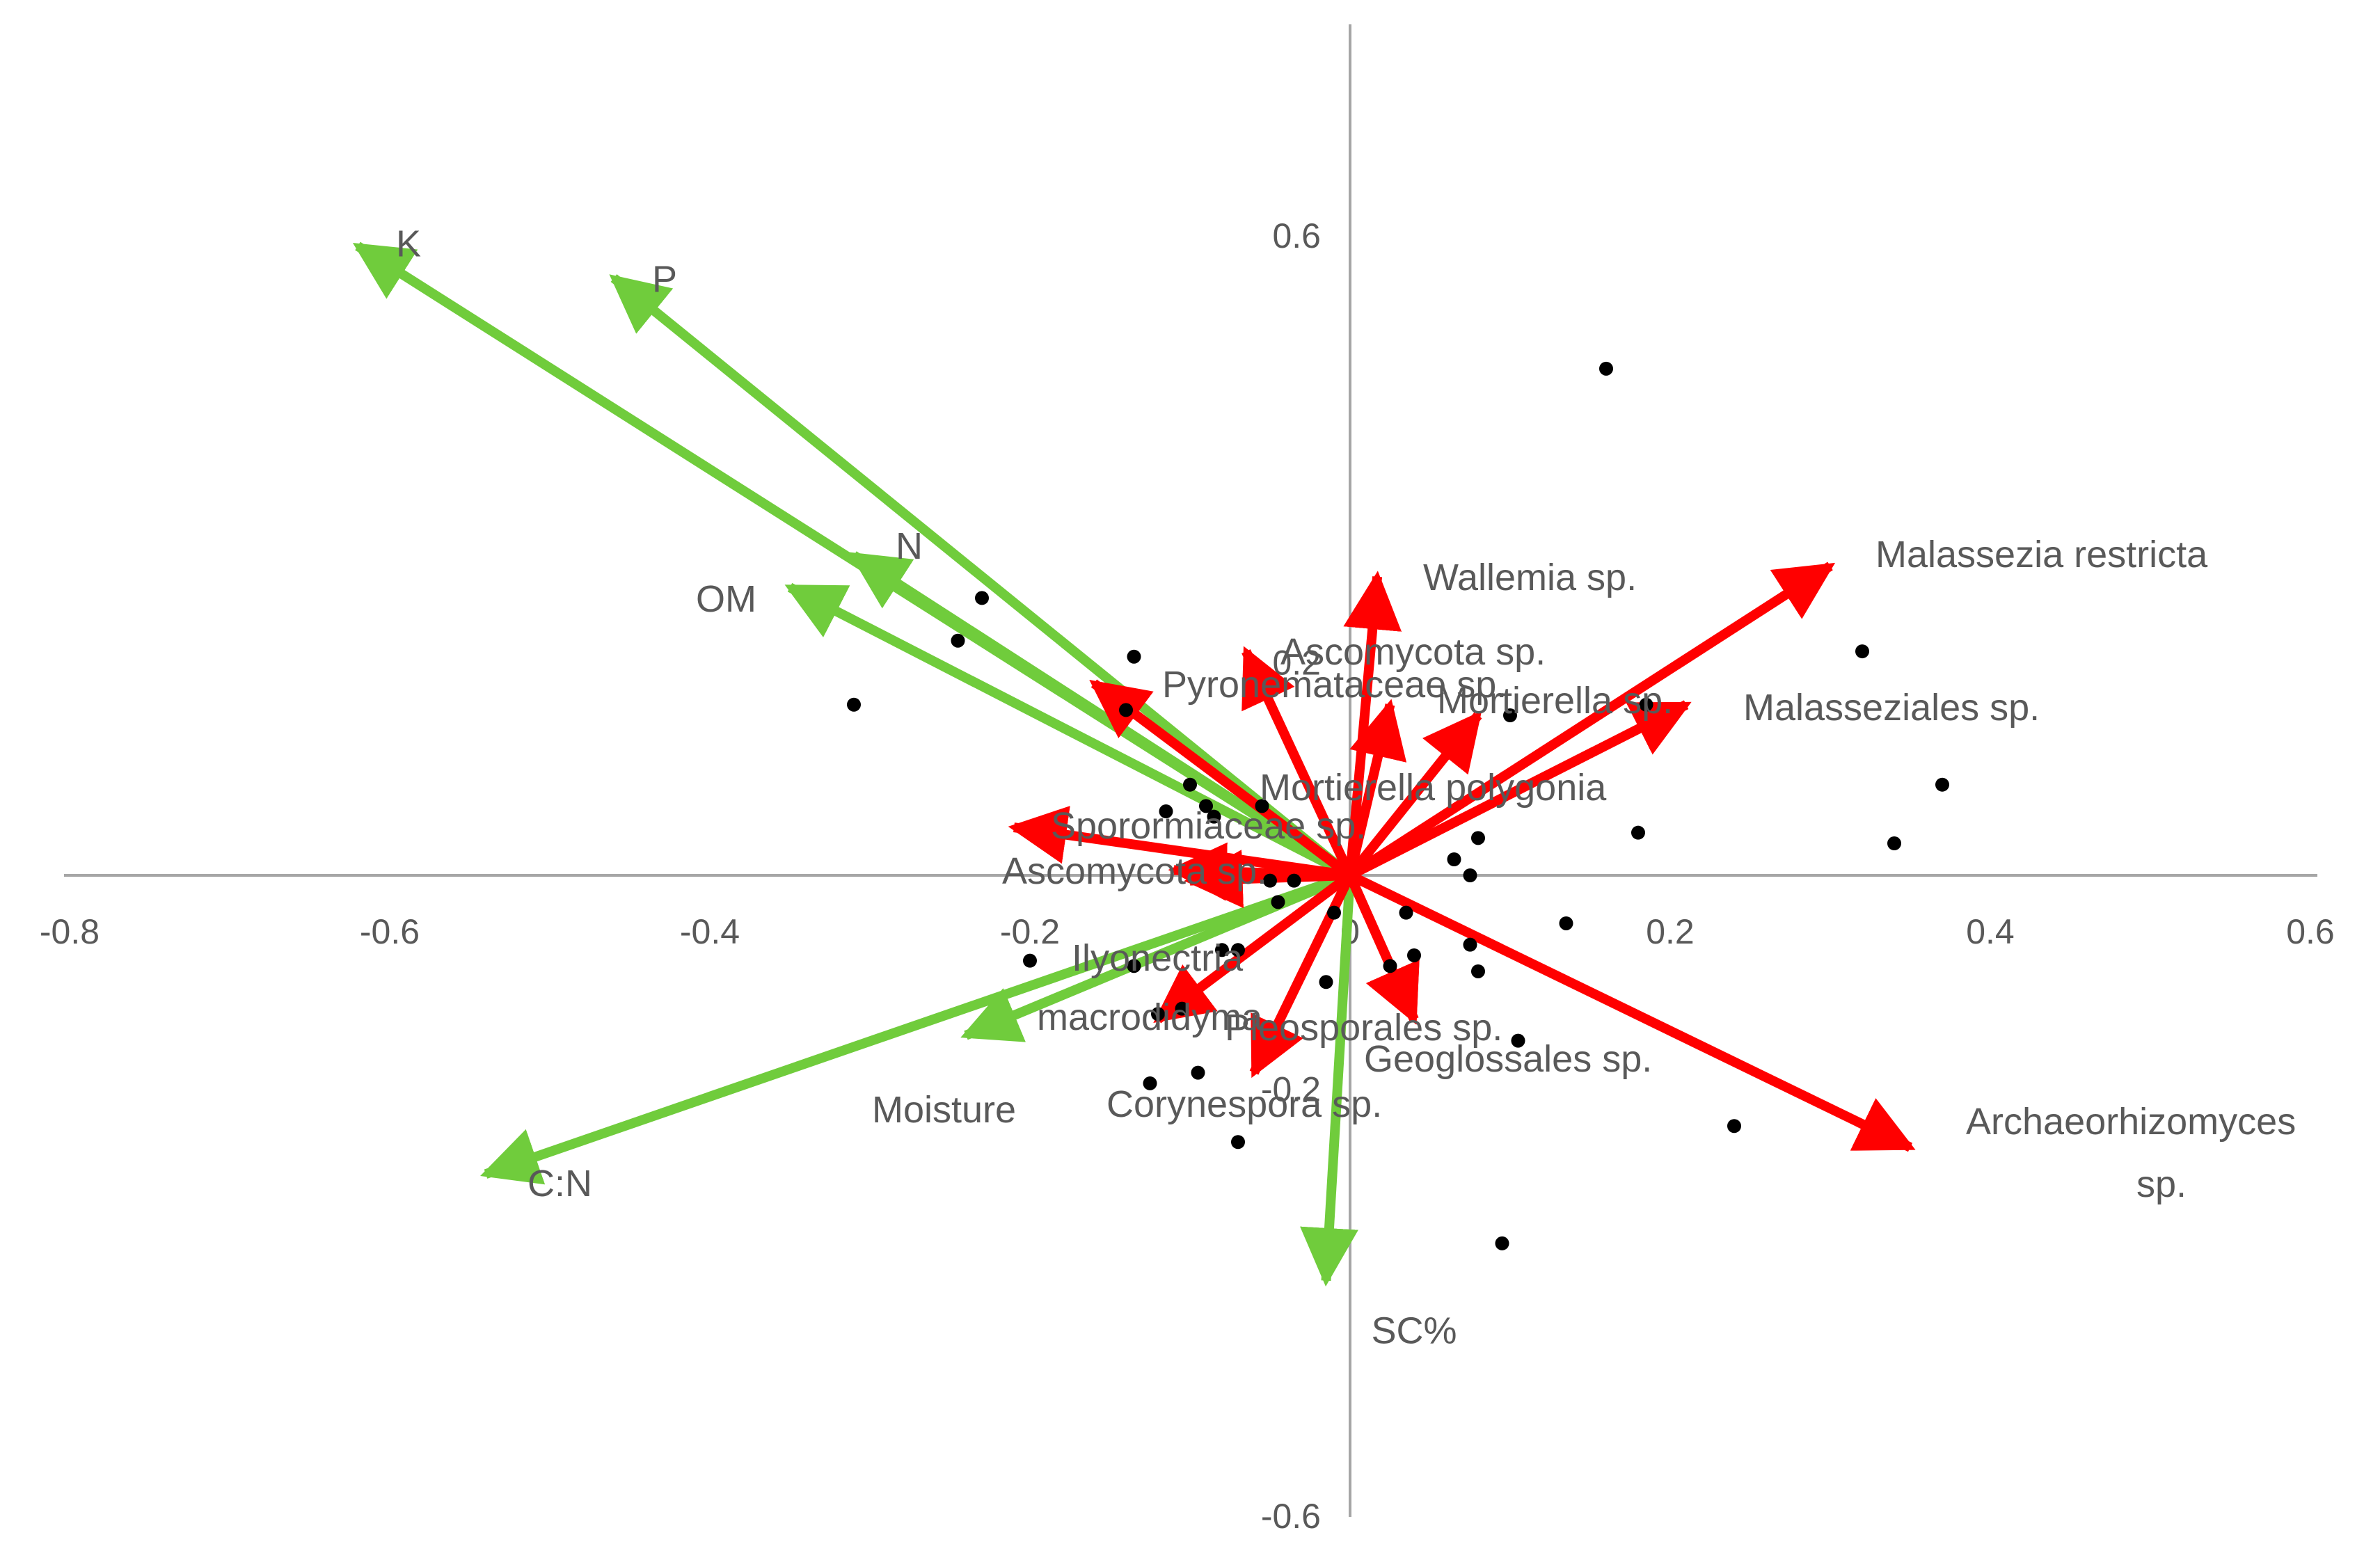 The image size is (2380, 1551). What do you see at coordinates (1555, 701) in the screenshot?
I see `species-vector-label: Mortierella sp.` at bounding box center [1555, 701].